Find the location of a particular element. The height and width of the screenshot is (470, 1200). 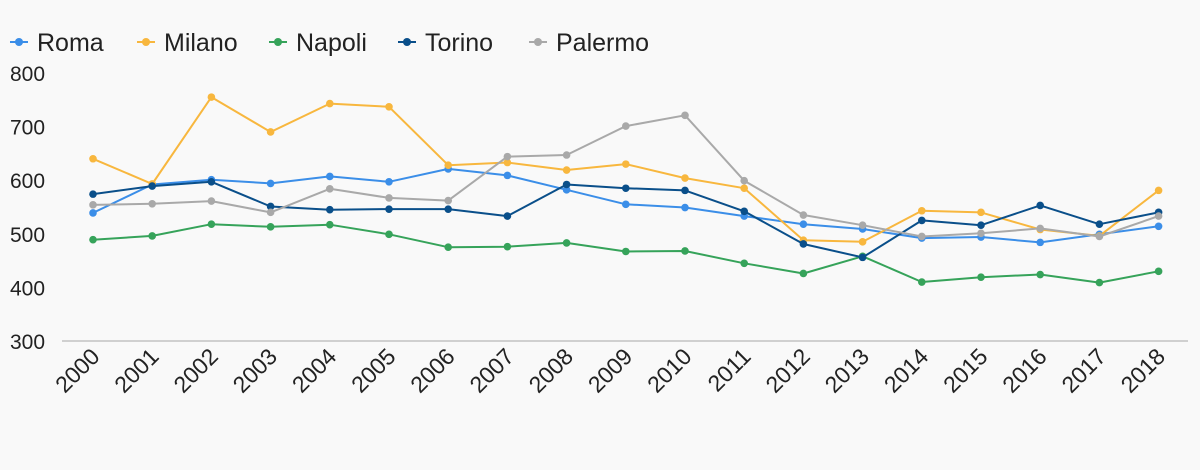

legend-item-torino: Torino is located at coordinates (445, 43).